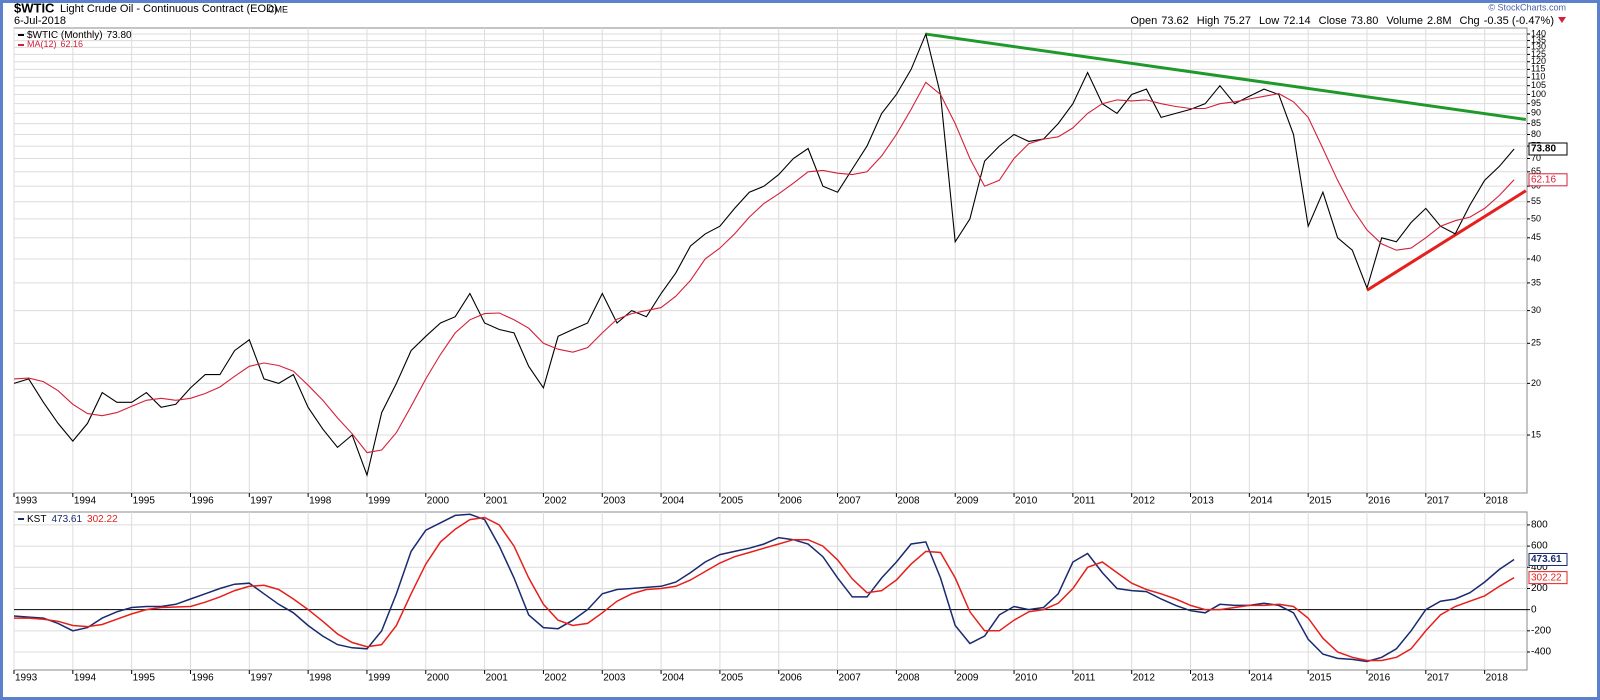 The height and width of the screenshot is (700, 1600). Describe the element at coordinates (1543, 149) in the screenshot. I see `last-value-label: 73.80` at that location.